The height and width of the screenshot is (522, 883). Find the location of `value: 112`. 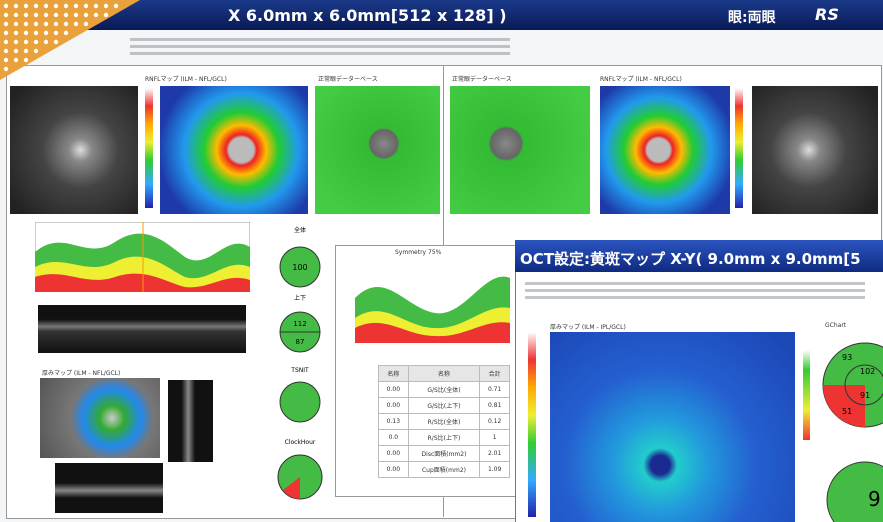

value: 112 is located at coordinates (299, 324).